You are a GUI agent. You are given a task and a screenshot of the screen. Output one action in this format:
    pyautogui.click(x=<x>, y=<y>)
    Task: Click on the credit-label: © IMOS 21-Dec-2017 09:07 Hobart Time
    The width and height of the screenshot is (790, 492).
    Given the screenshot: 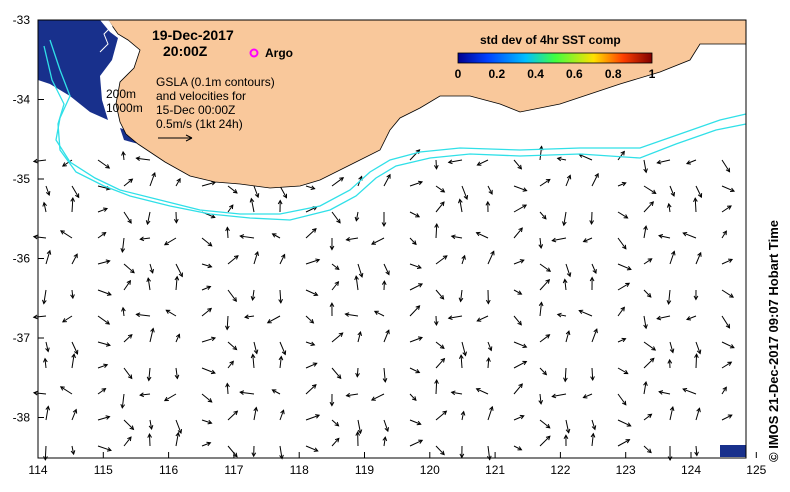 What is the action you would take?
    pyautogui.click(x=773, y=341)
    